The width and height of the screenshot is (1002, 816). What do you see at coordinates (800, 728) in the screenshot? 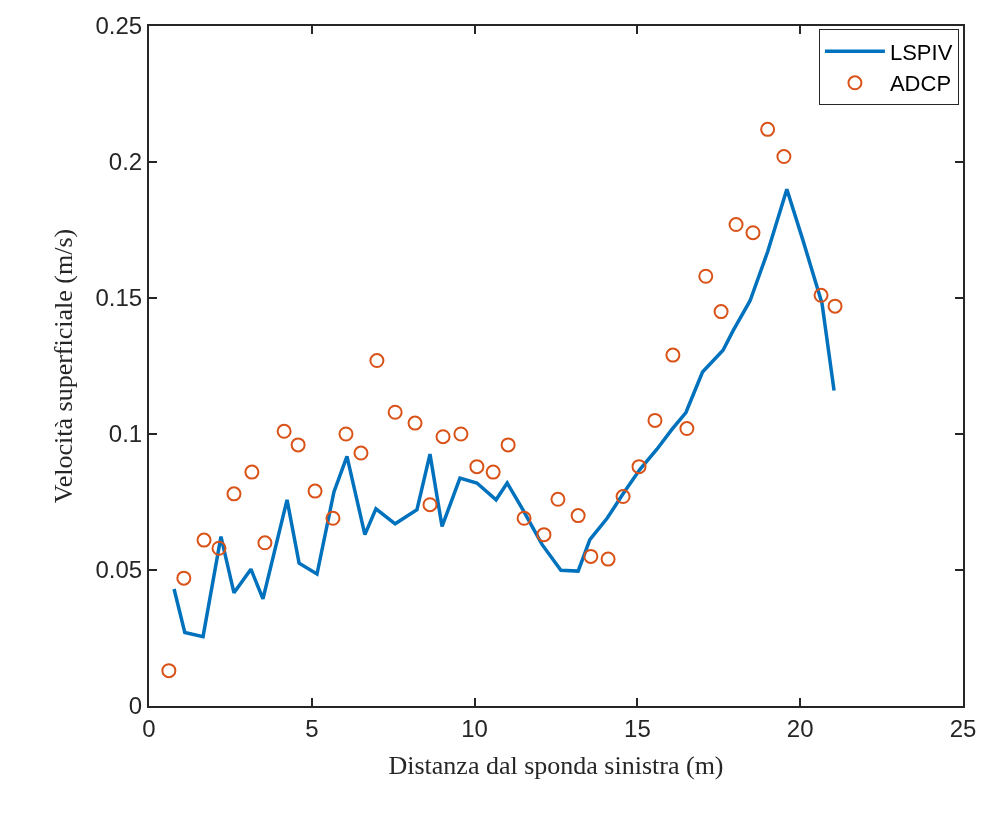
I see `x-tick-label: 20` at bounding box center [800, 728].